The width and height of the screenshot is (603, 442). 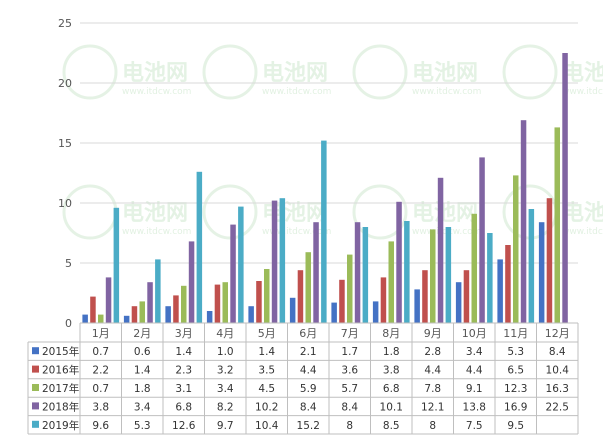 What do you see at coordinates (349, 352) in the screenshot?
I see `data-label: 1.7` at bounding box center [349, 352].